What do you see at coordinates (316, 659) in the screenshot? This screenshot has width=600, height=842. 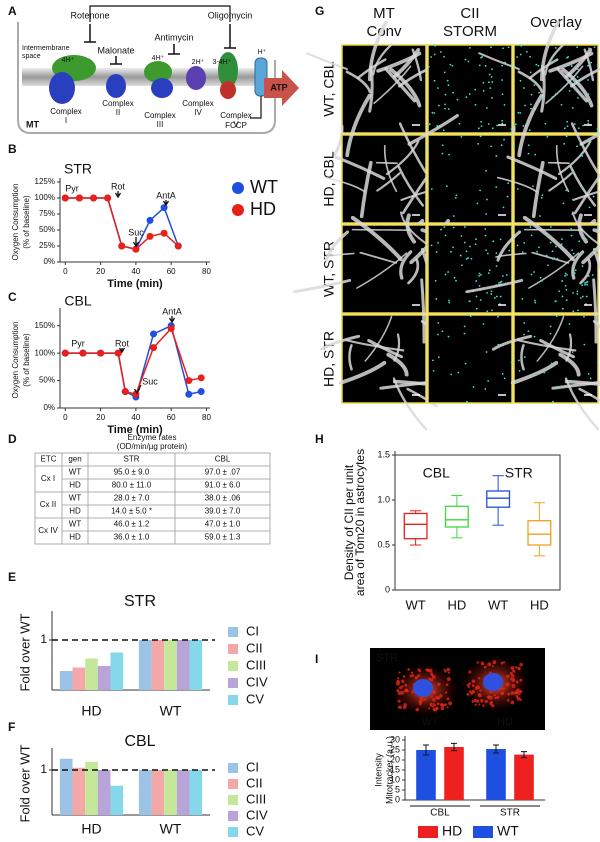 I see `panel-label: I` at bounding box center [316, 659].